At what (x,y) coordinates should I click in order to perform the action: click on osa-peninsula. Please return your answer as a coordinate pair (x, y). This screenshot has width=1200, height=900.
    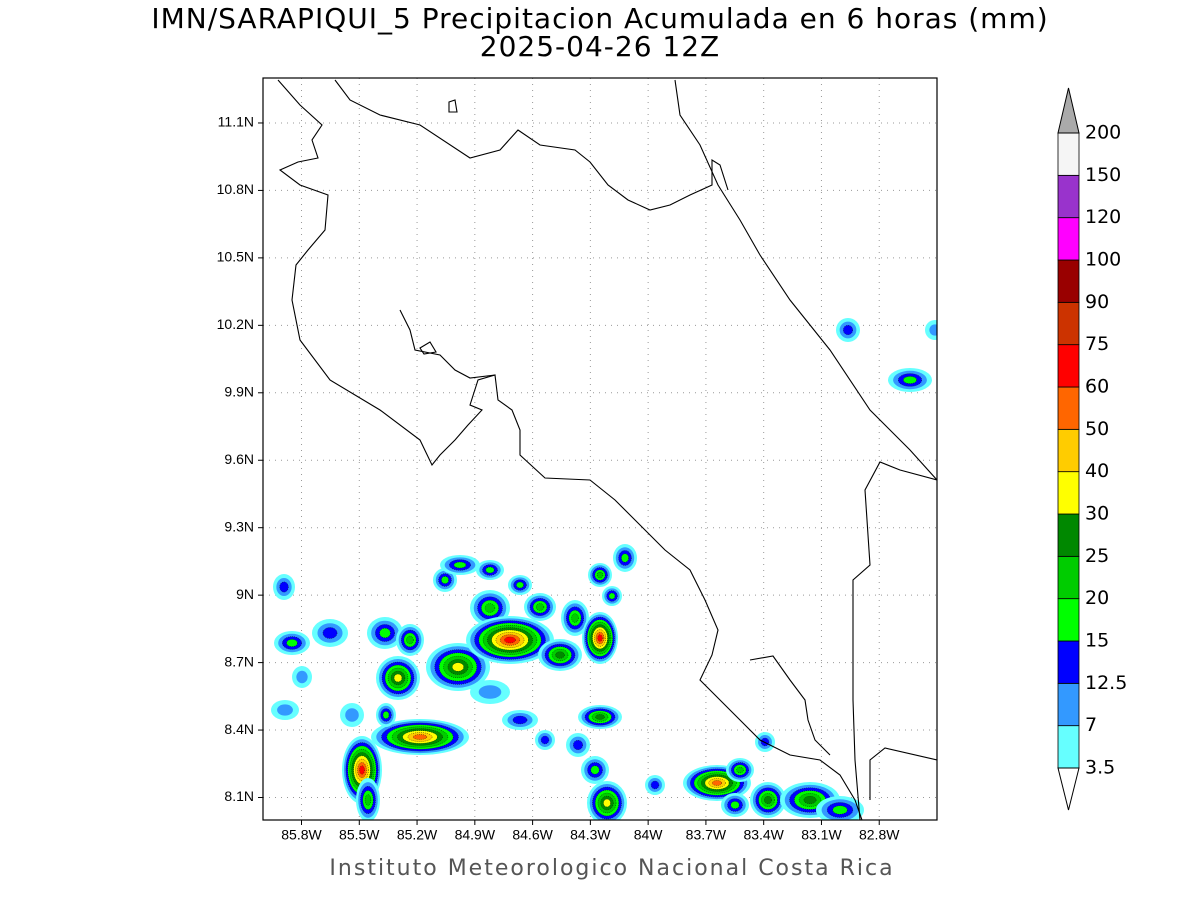
    Looking at the image, I should click on (790, 705).